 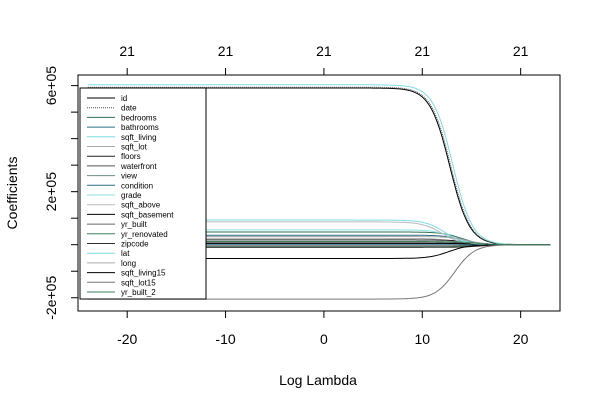 What do you see at coordinates (137, 185) in the screenshot?
I see `legend-label-condition: condition` at bounding box center [137, 185].